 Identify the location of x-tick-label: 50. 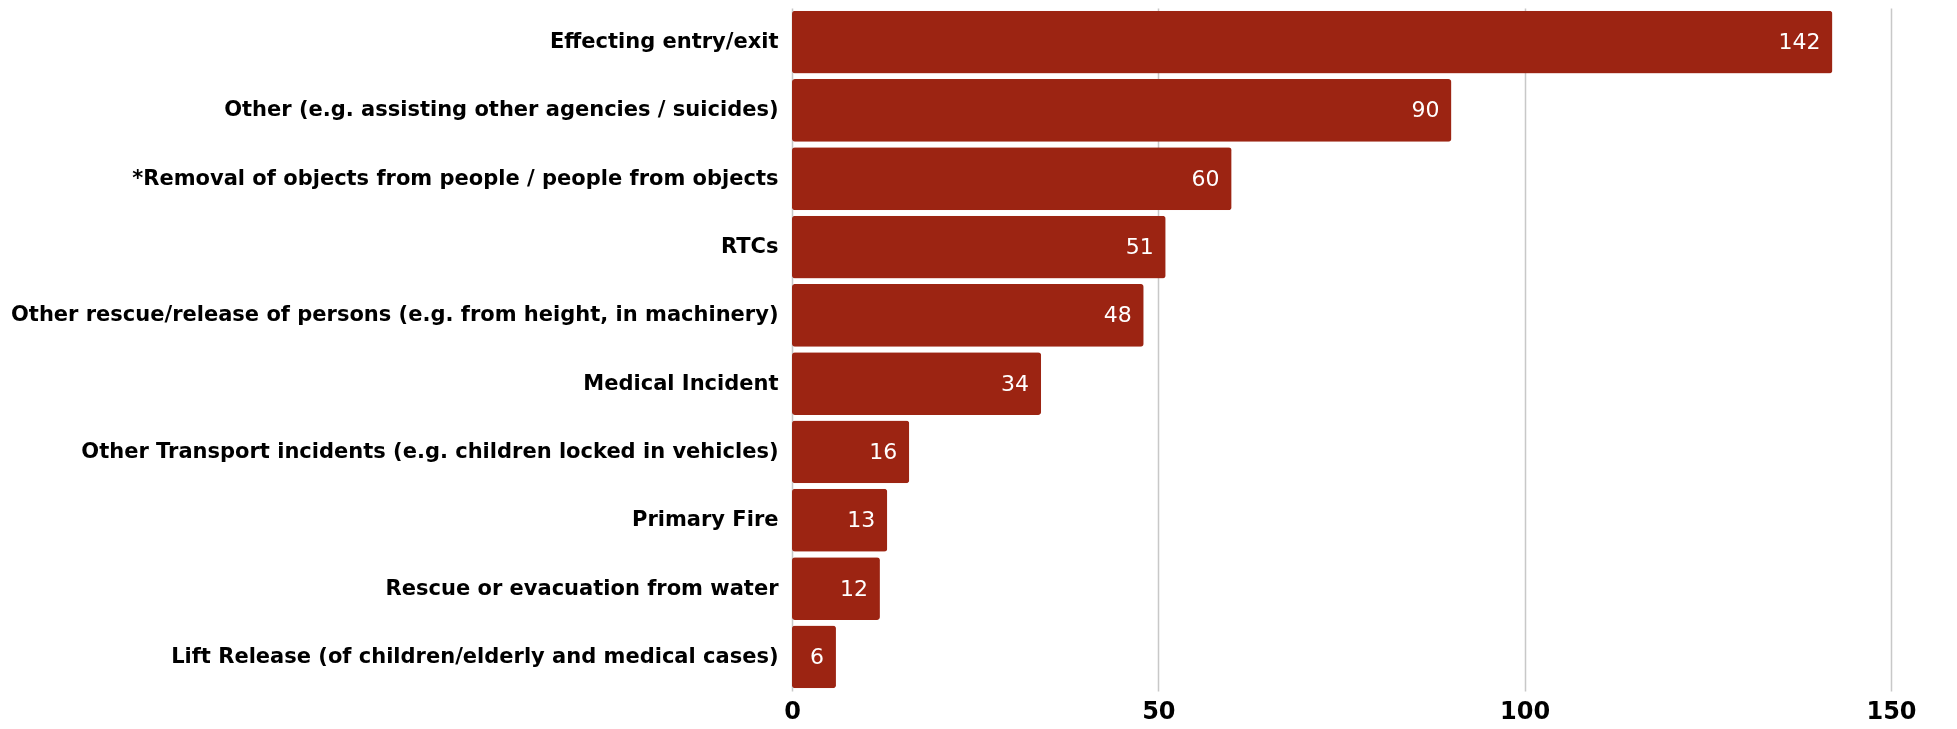
(1159, 710).